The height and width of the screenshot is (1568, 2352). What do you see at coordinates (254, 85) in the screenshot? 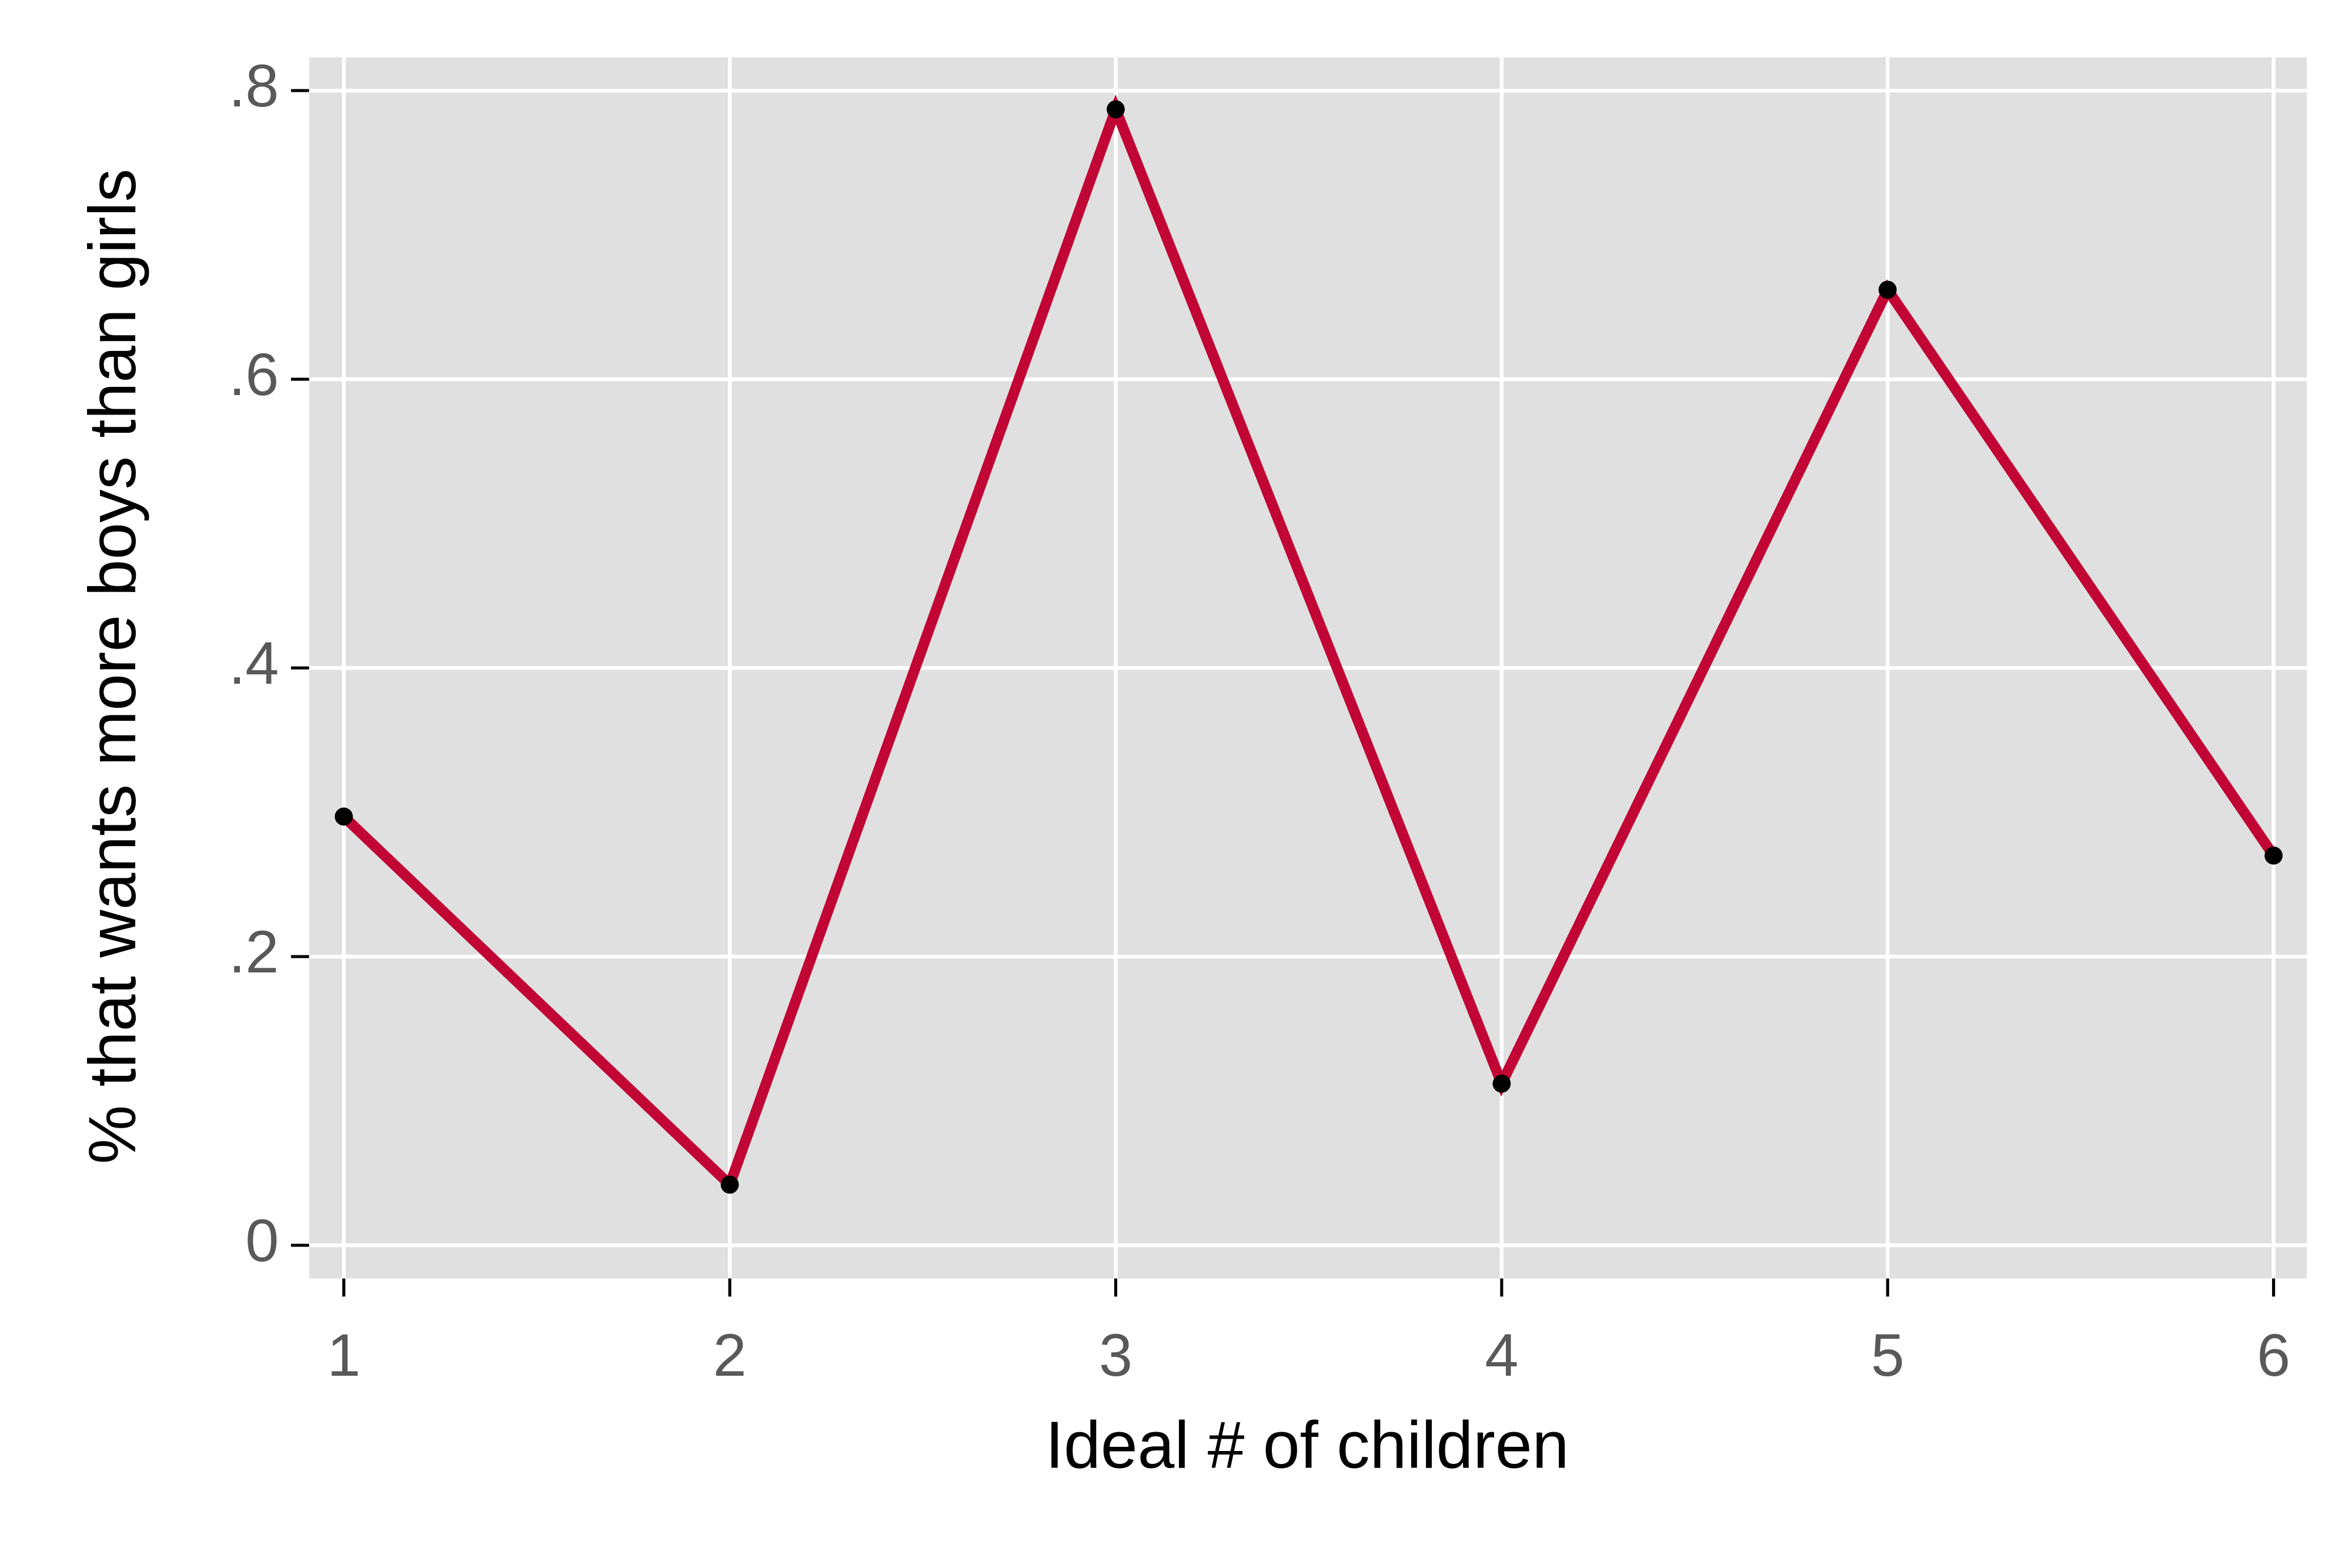
I see `y-tick-label: .8` at bounding box center [254, 85].